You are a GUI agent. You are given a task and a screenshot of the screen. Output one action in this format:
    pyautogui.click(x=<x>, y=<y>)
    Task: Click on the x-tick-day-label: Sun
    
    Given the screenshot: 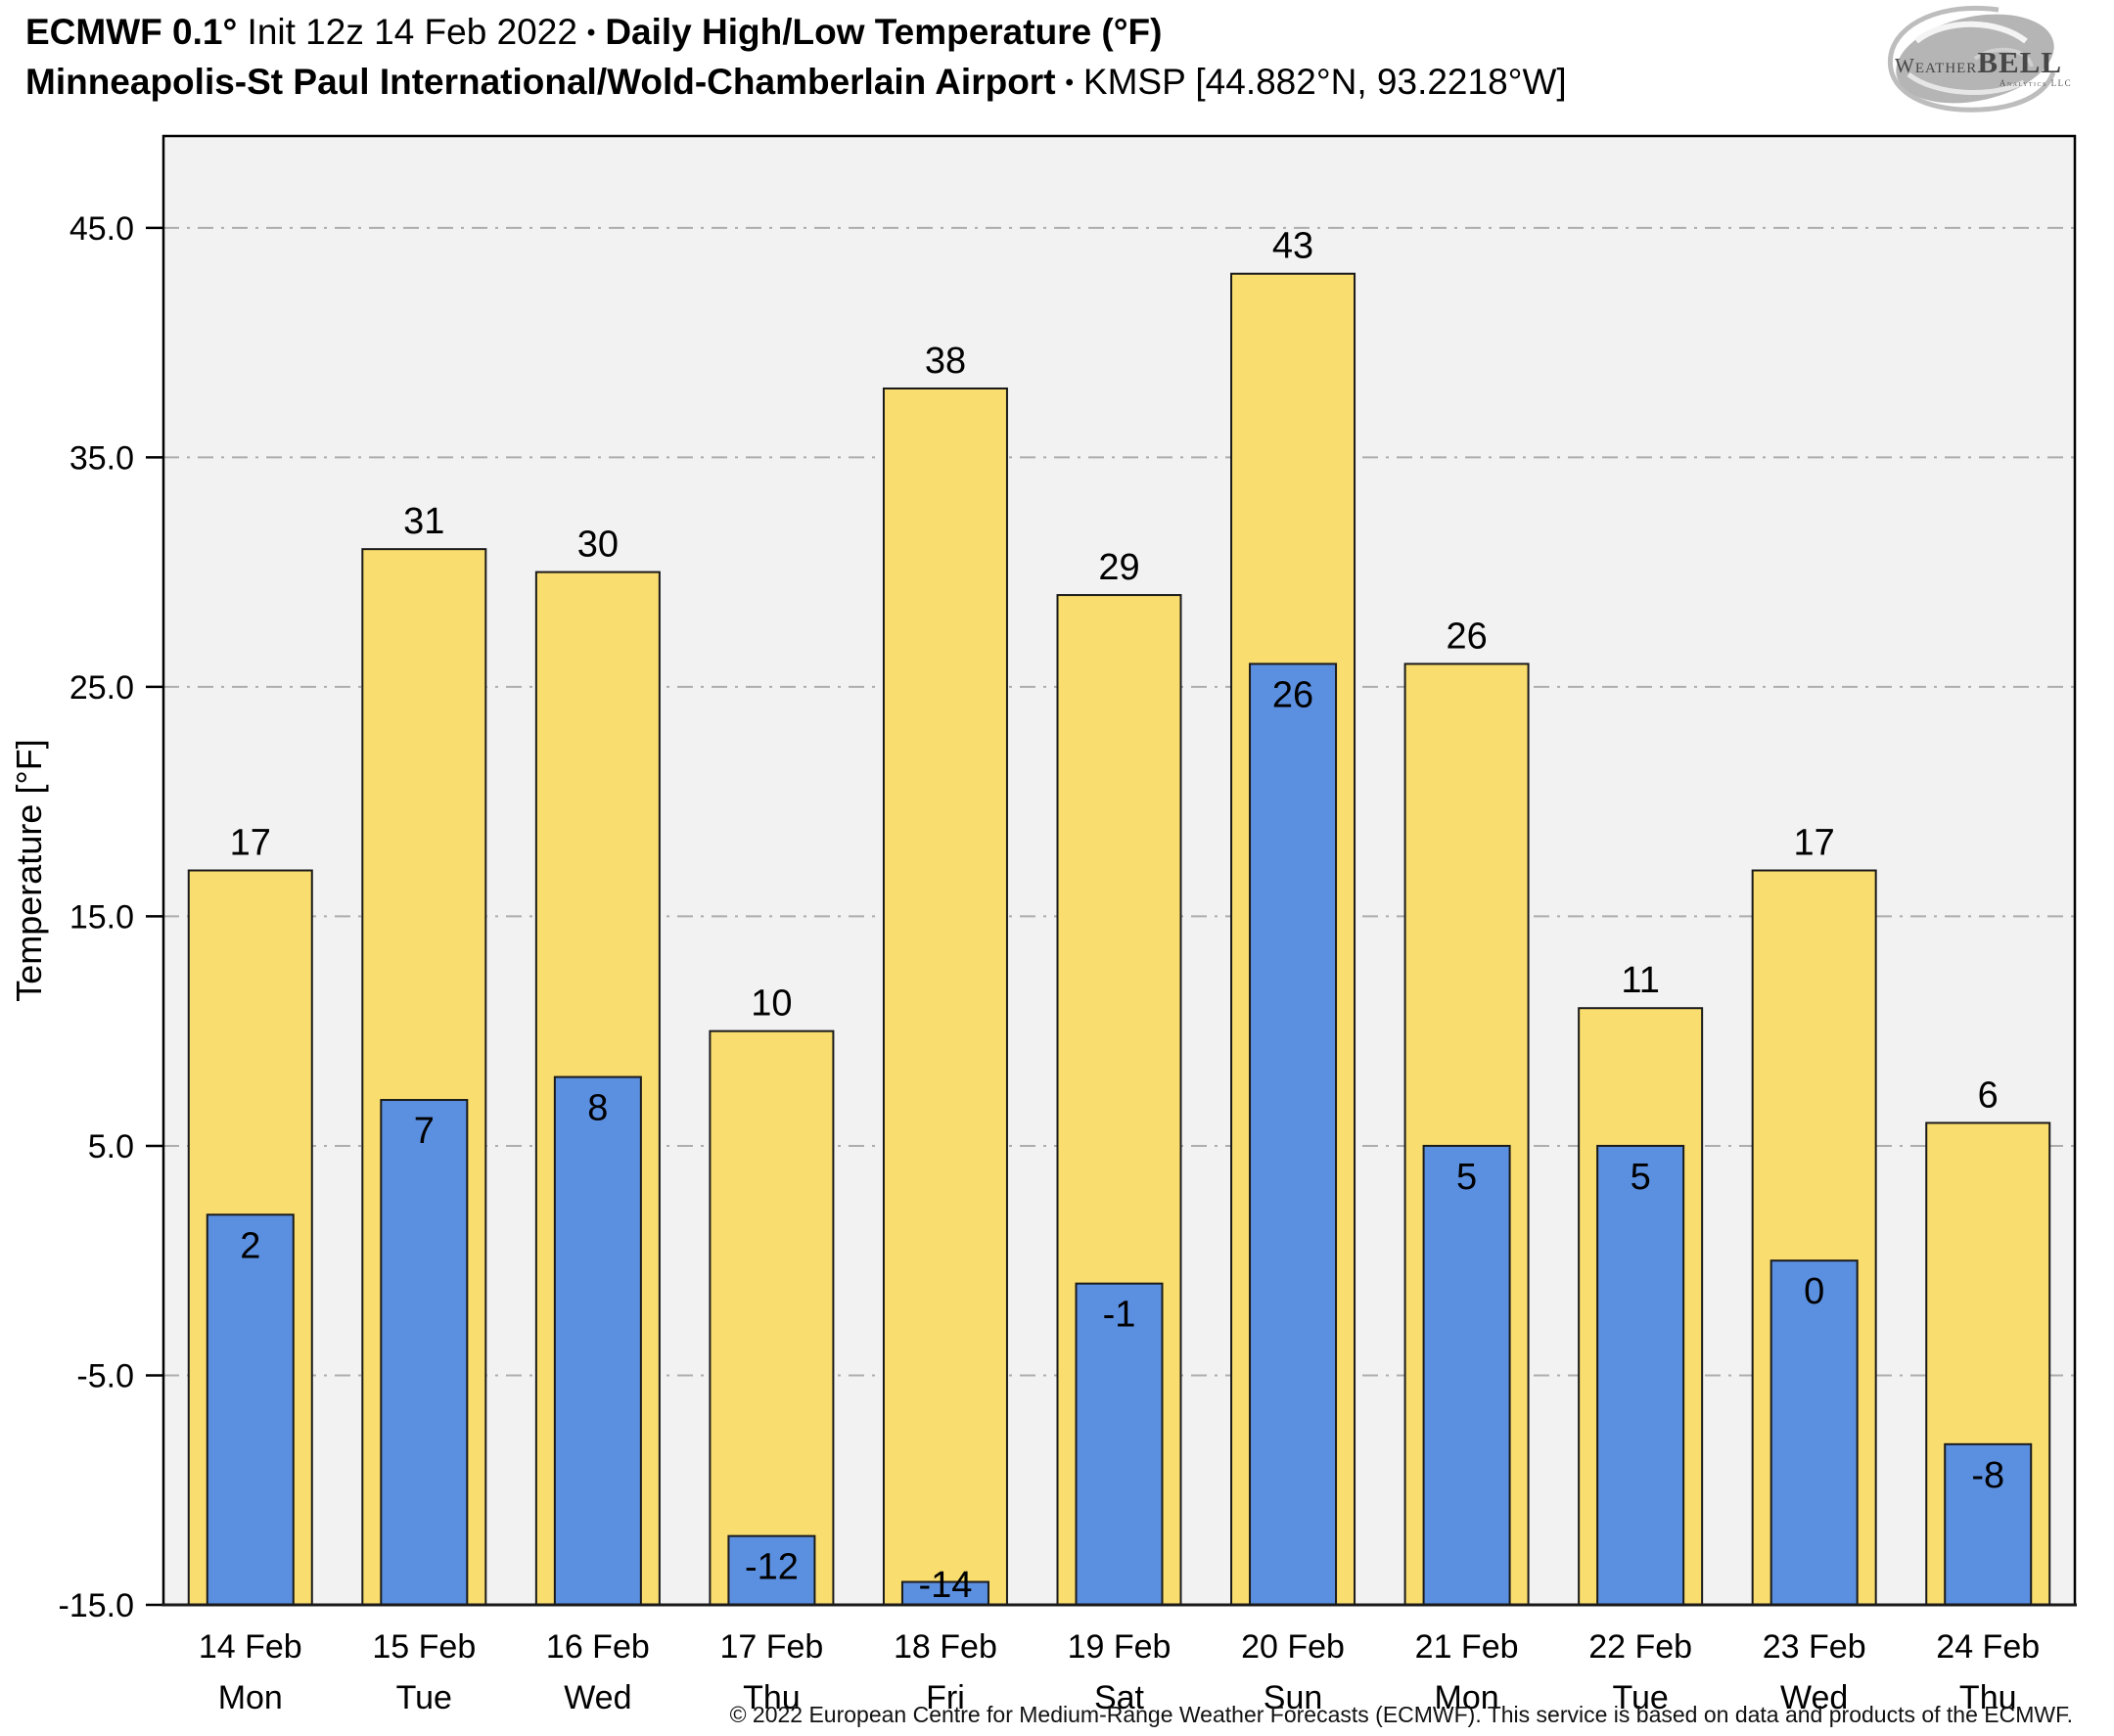 What is the action you would take?
    pyautogui.click(x=1294, y=1697)
    